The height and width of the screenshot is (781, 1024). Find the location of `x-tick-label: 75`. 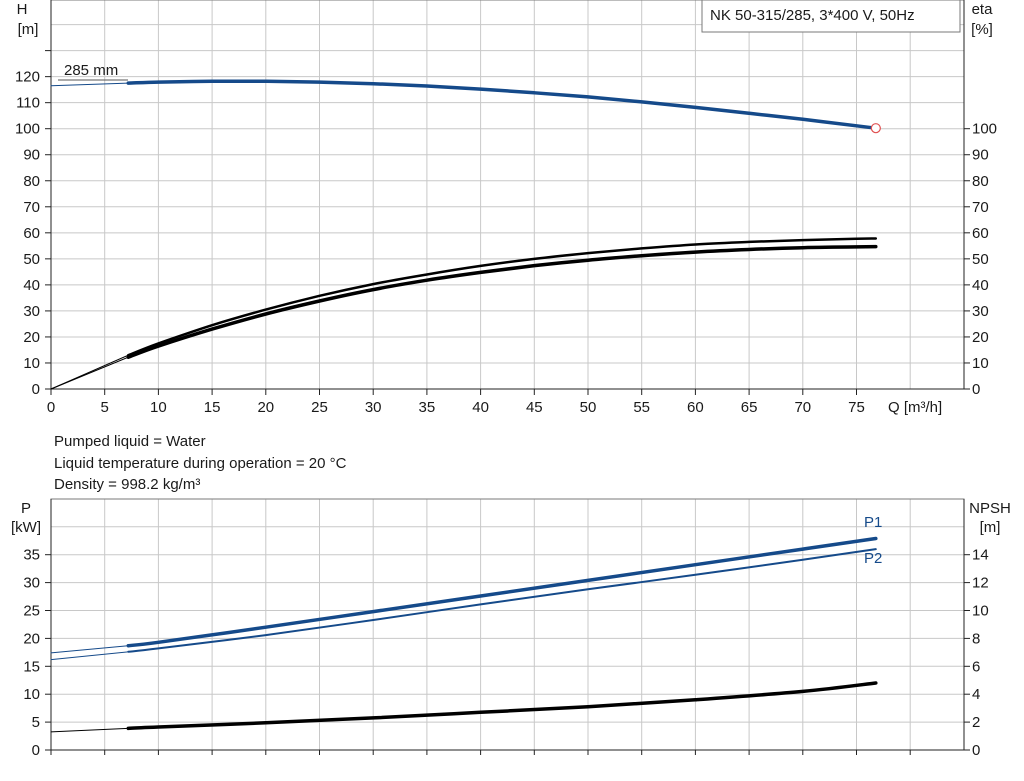

x-tick-label: 75 is located at coordinates (856, 407).